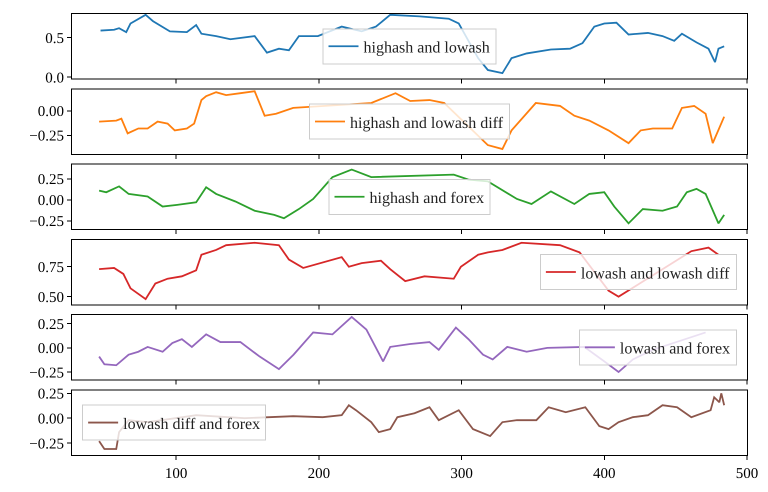  I want to click on y-tick-label: 0.5, so click(54, 38).